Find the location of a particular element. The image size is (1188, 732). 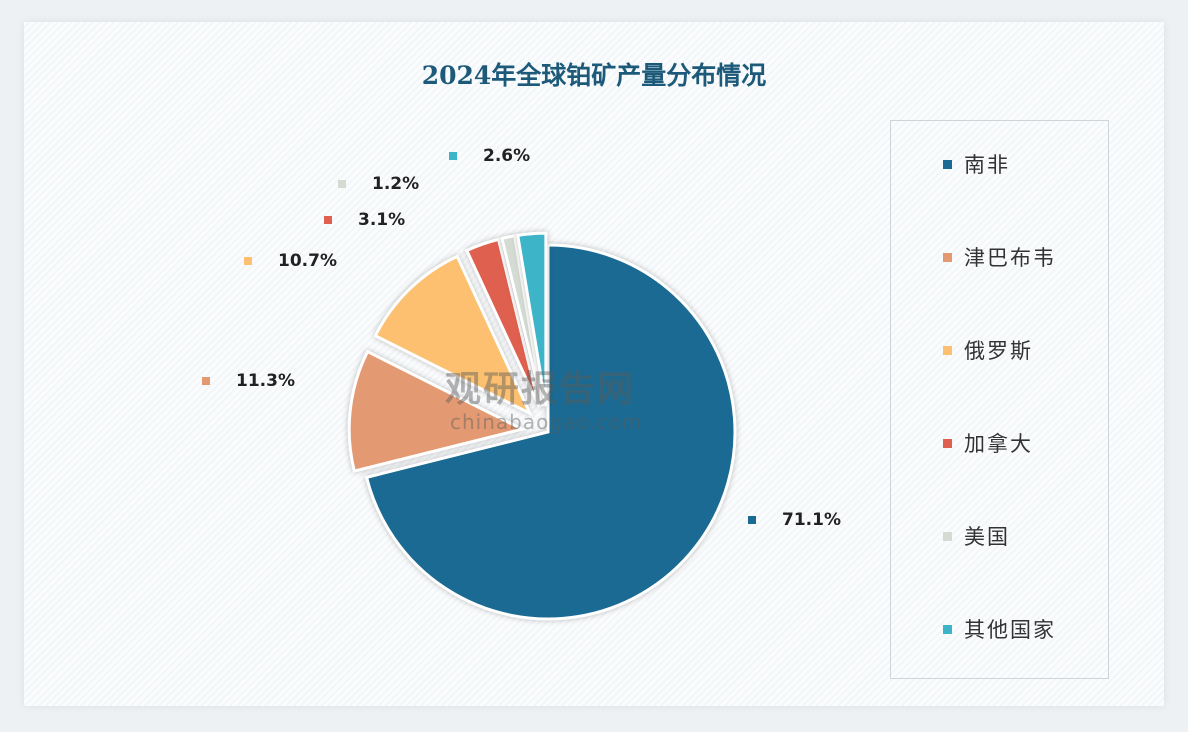

data-label-text: 1.2% is located at coordinates (396, 184).